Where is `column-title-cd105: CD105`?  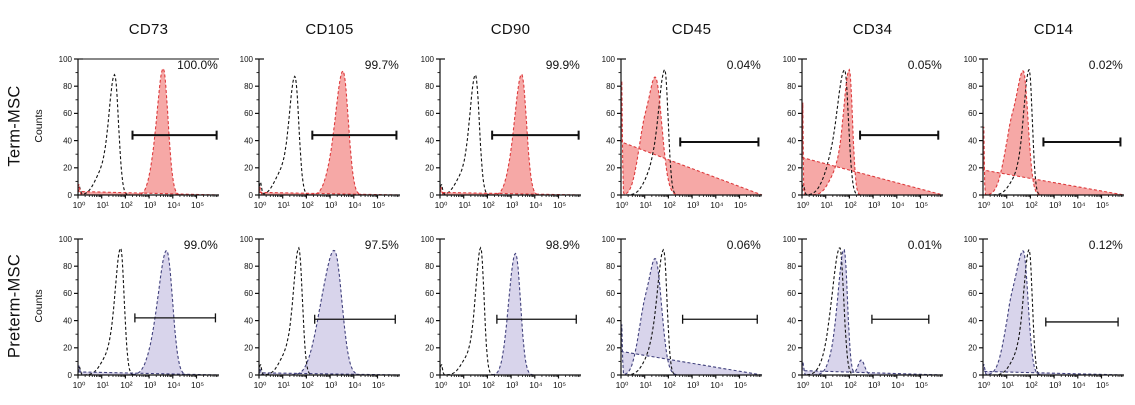 column-title-cd105: CD105 is located at coordinates (329, 29).